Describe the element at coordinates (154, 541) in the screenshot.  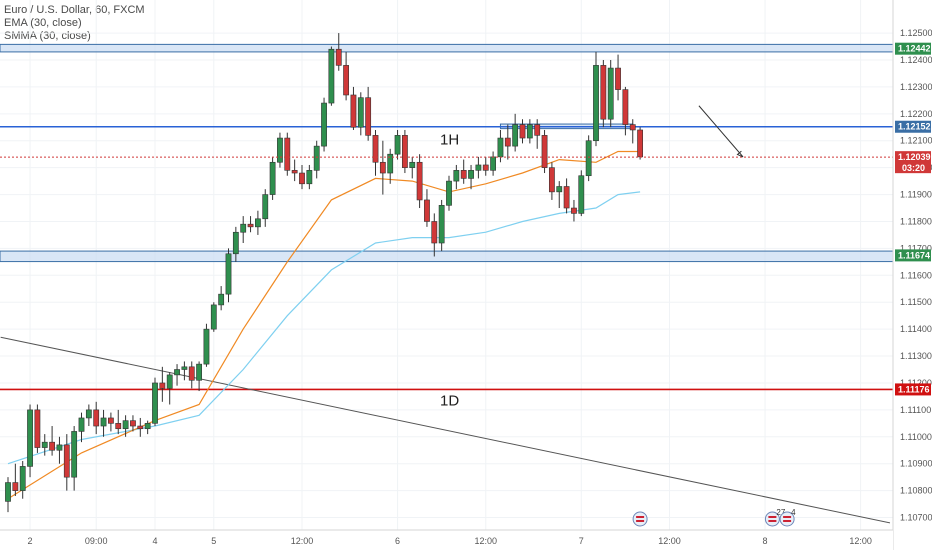
I see `x-tick-label: 4` at that location.